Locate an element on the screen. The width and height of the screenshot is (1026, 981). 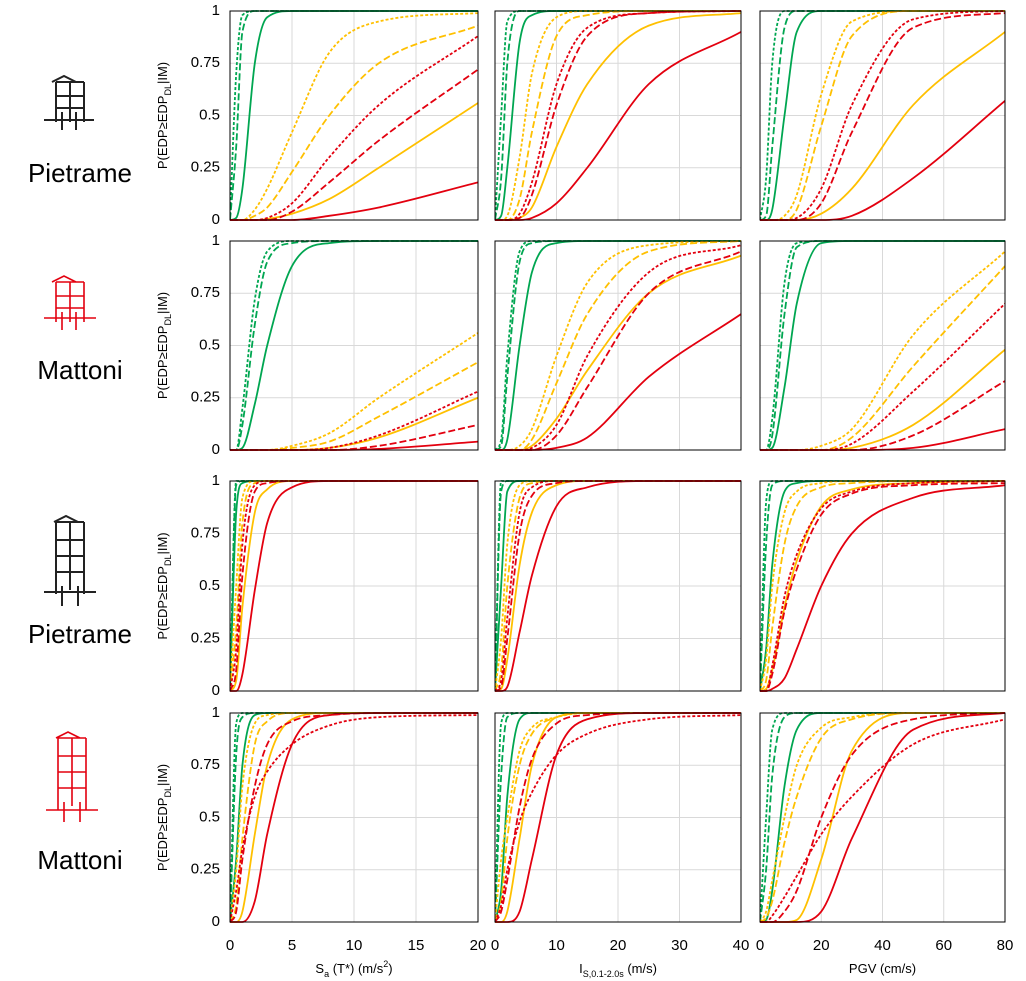
x-axis-label: PGV (cm/s) is located at coordinates (882, 968).